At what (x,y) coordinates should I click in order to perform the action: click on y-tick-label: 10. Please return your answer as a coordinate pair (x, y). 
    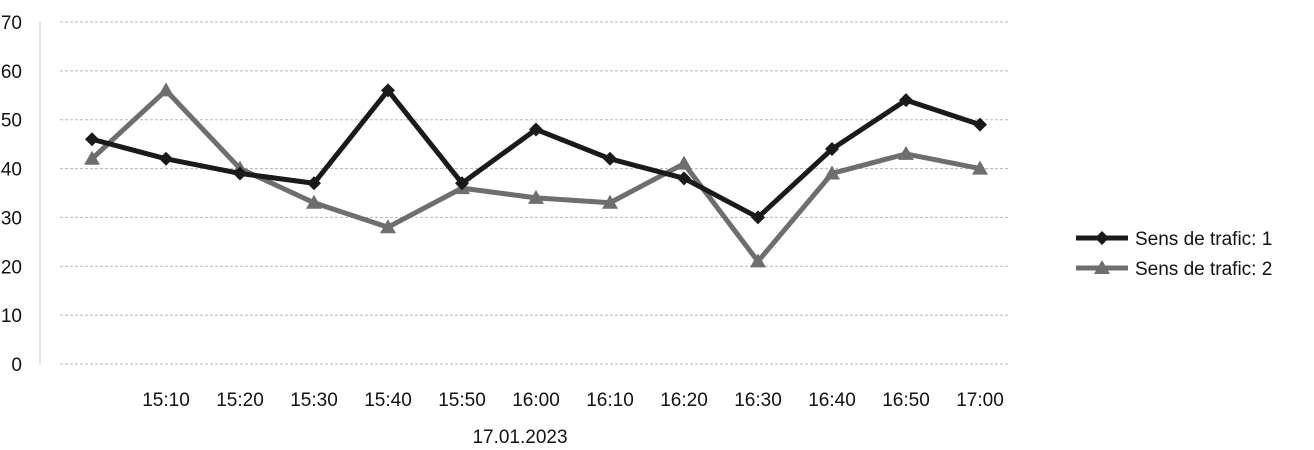
    Looking at the image, I should click on (11, 316).